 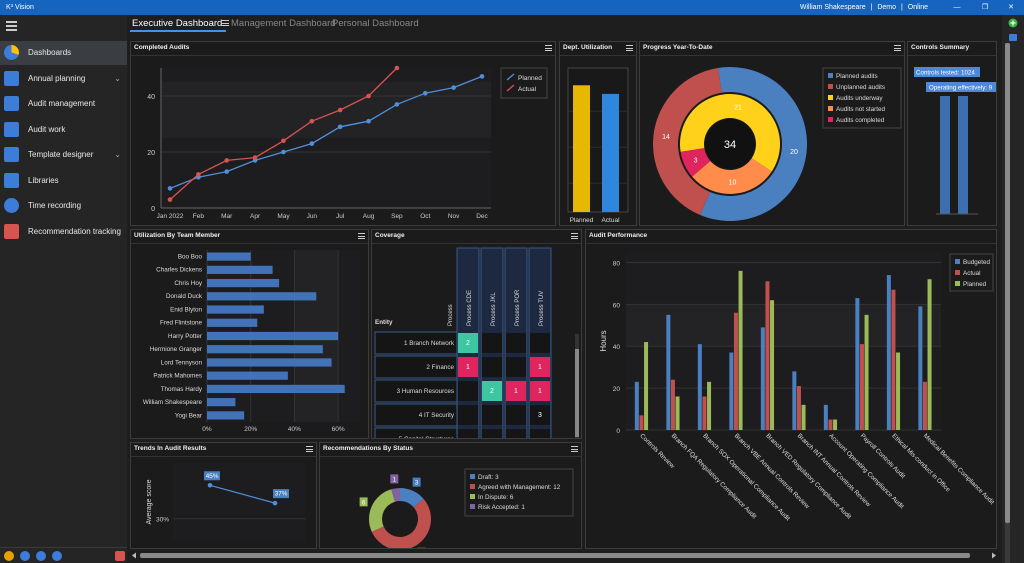 I want to click on sidebar-item-audit-management: Audit management, so click(x=63, y=104).